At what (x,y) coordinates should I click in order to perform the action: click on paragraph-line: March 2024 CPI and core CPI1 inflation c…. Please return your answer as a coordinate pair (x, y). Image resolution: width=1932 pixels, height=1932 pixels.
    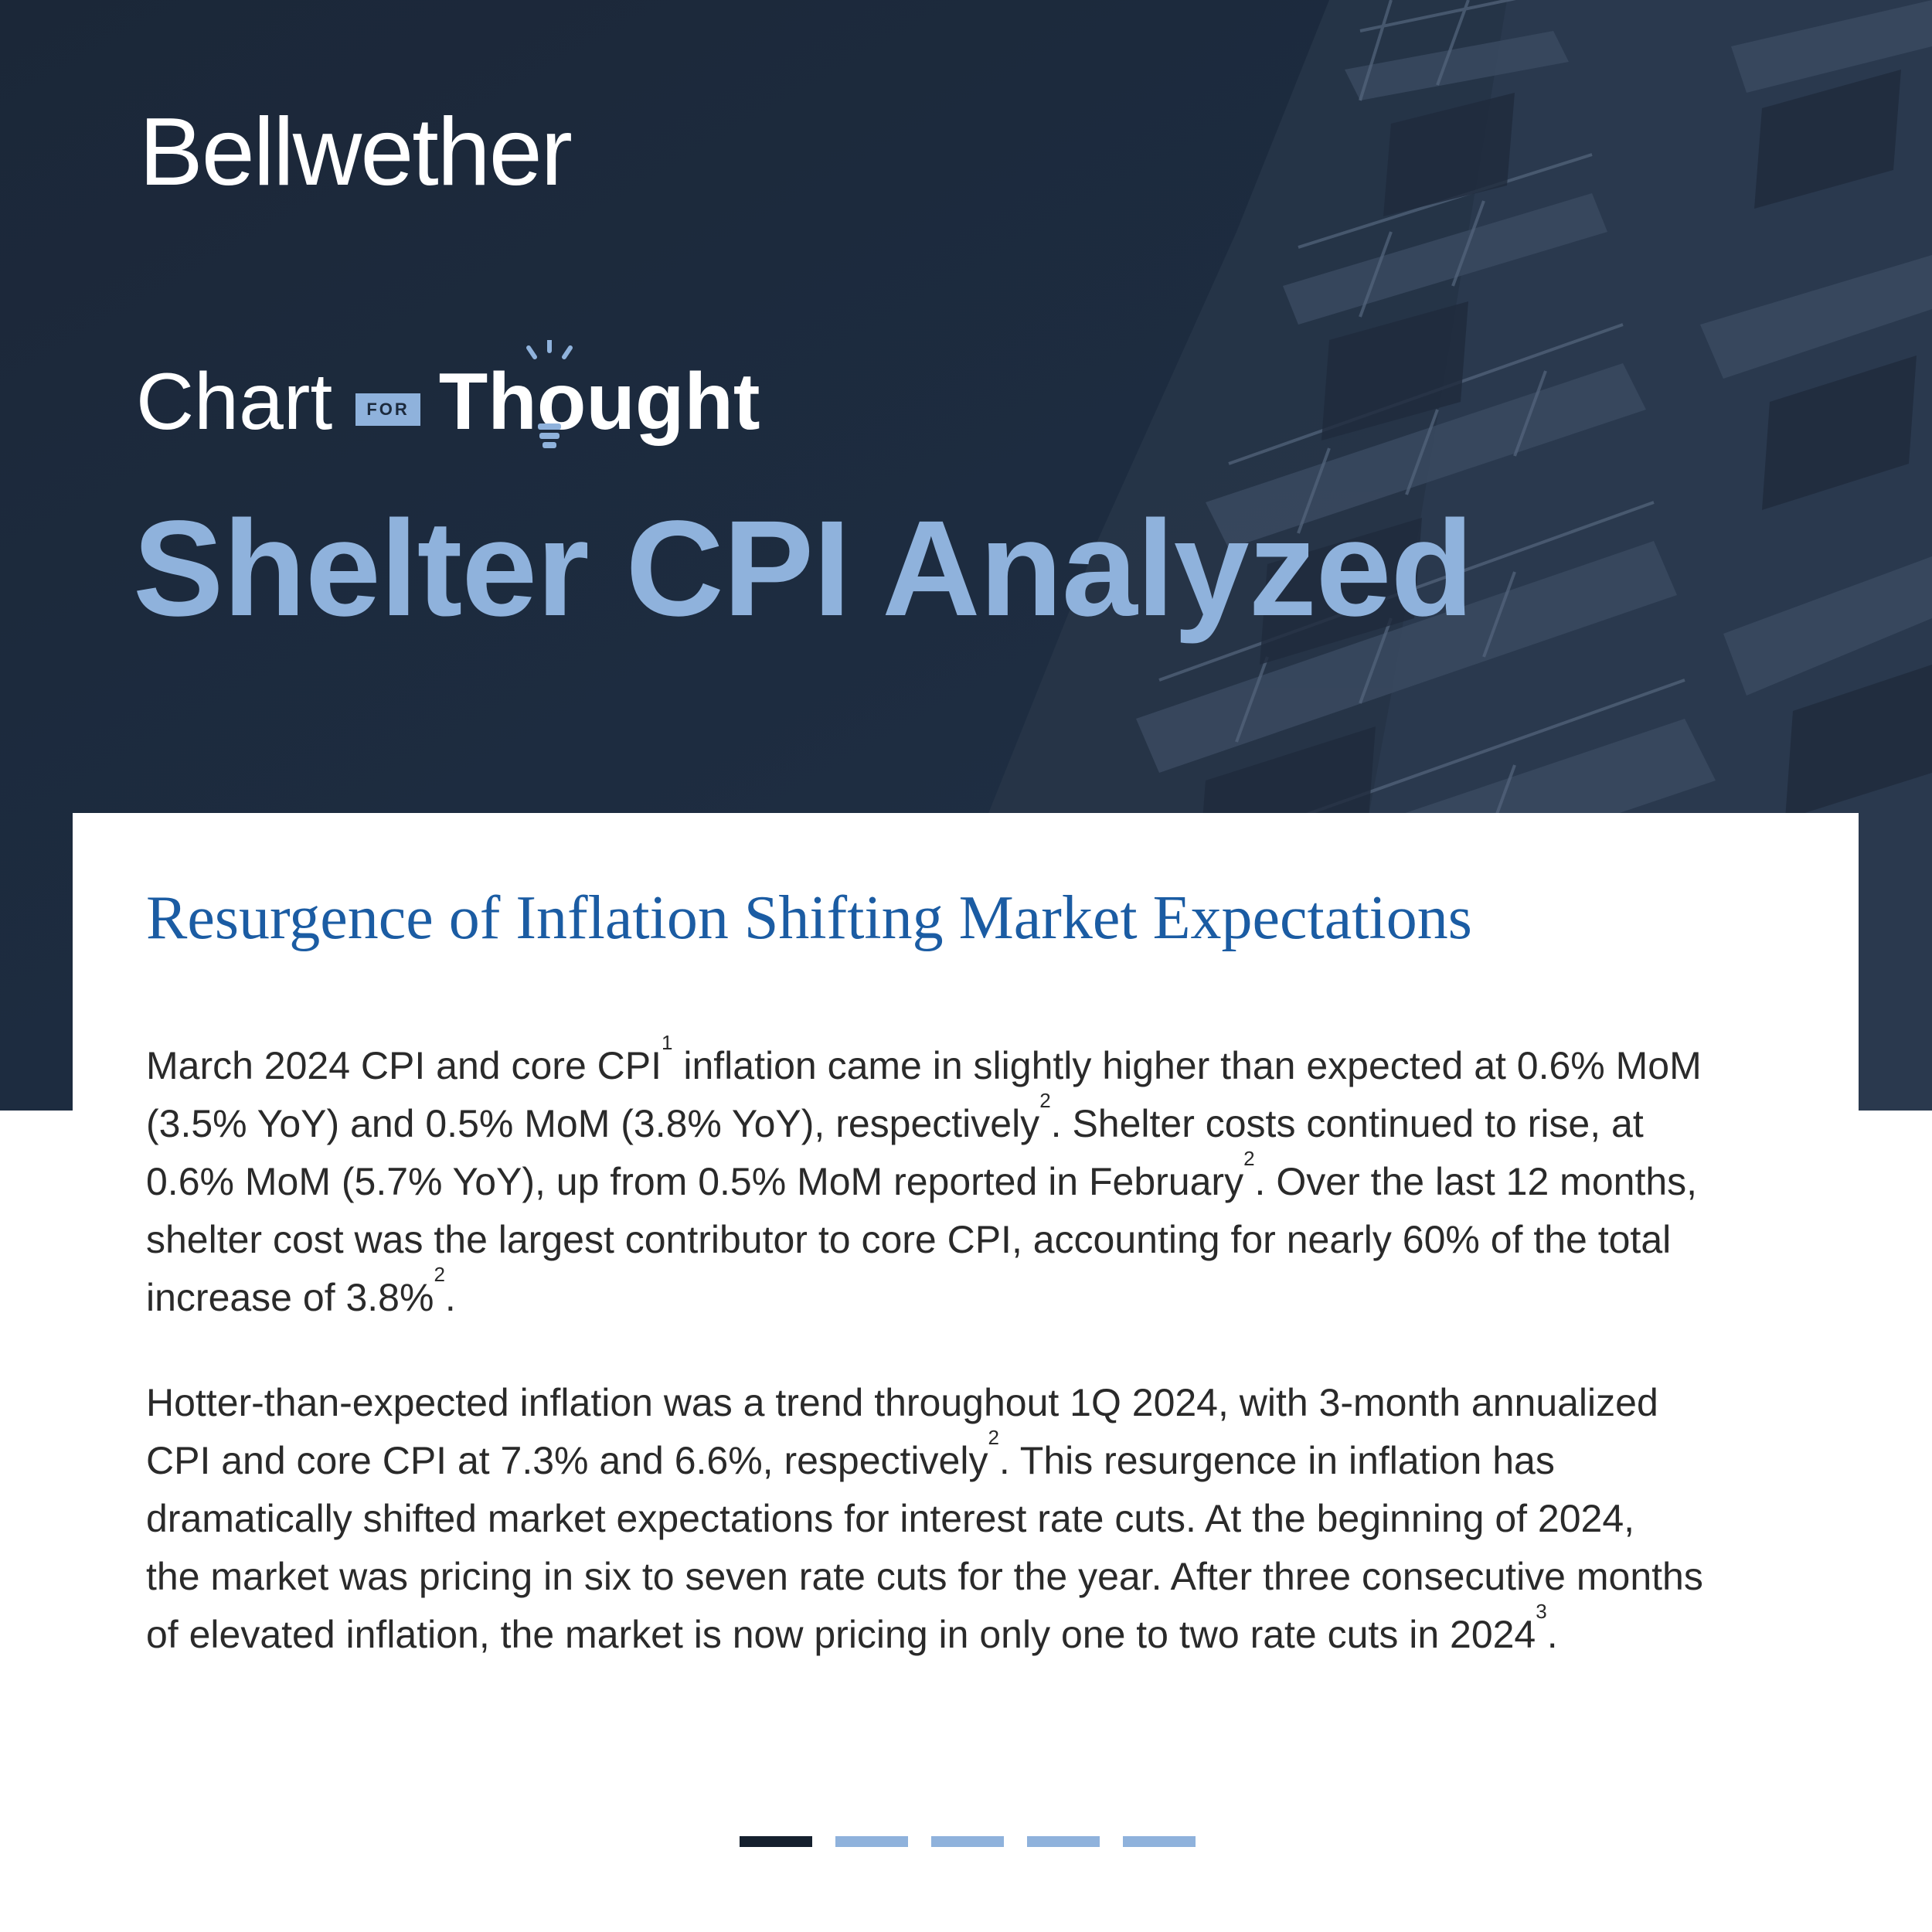
    Looking at the image, I should click on (924, 1059).